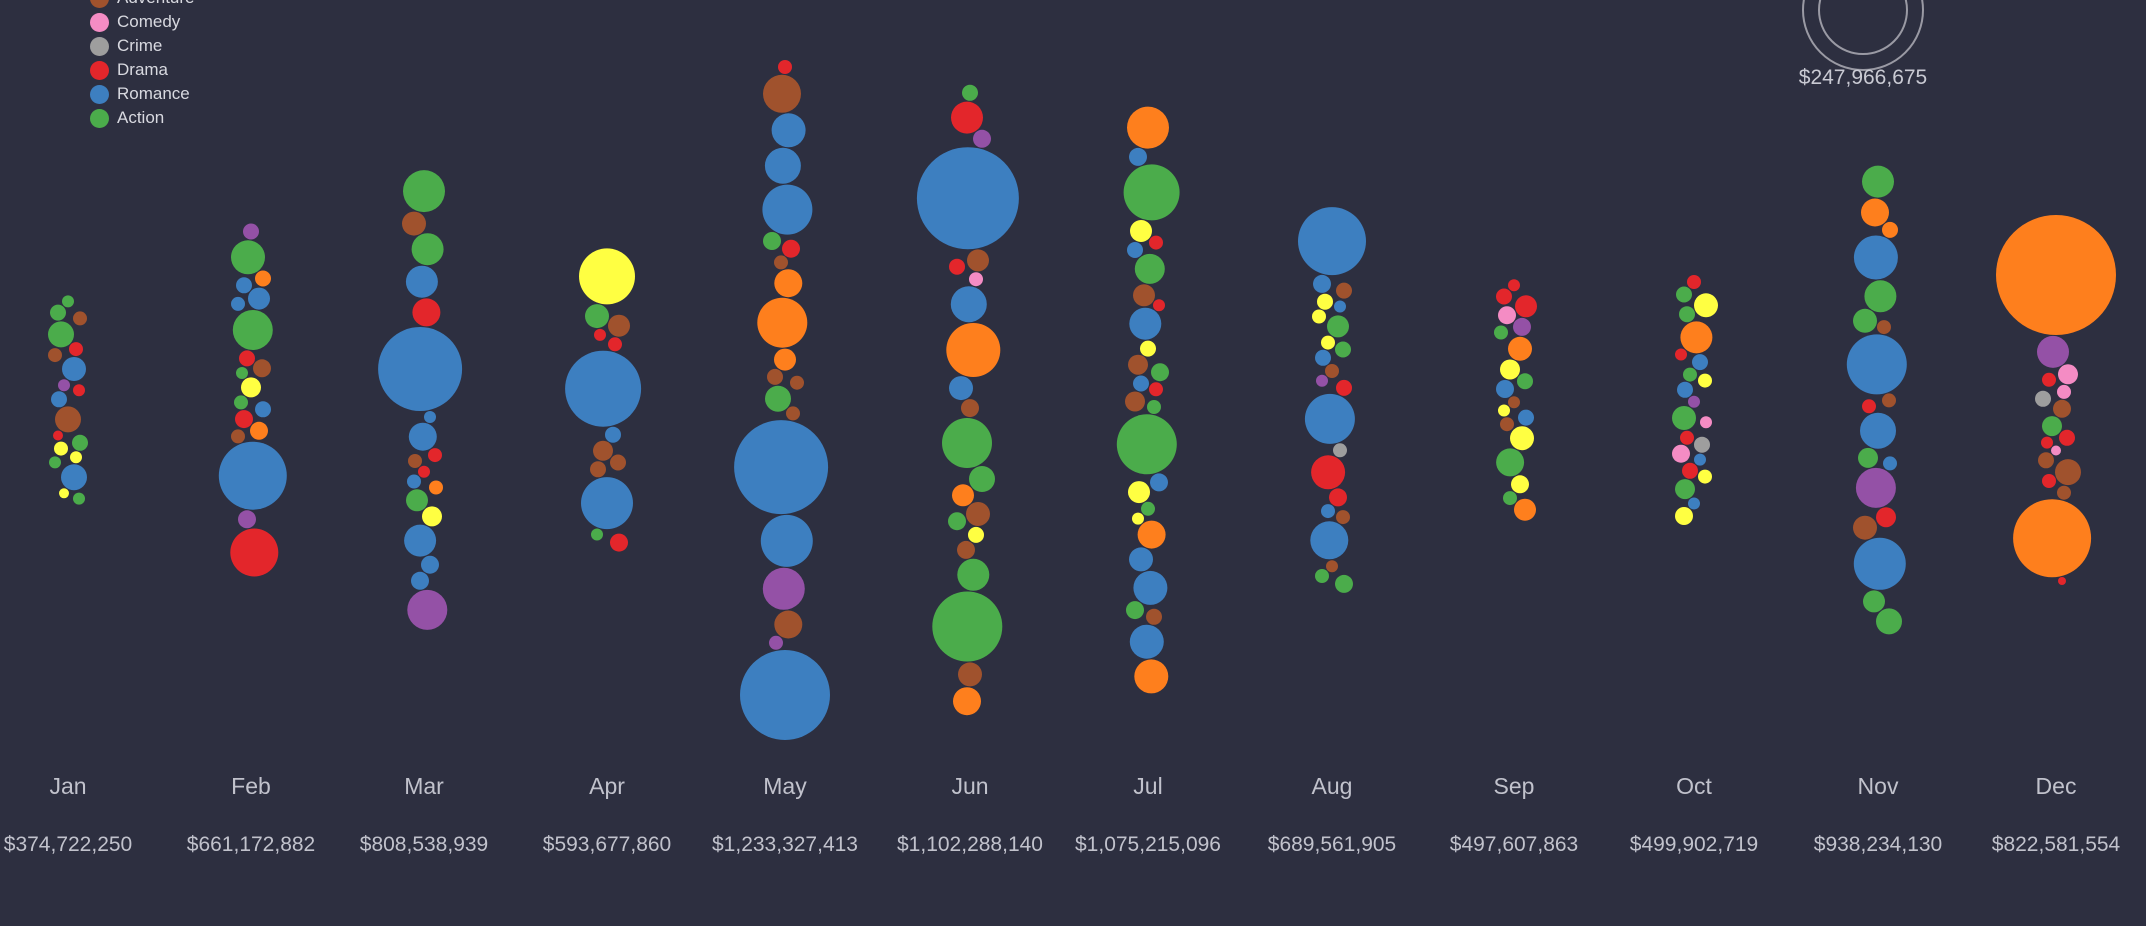 The width and height of the screenshot is (2146, 926). I want to click on legend-item-crime: Crime, so click(142, 46).